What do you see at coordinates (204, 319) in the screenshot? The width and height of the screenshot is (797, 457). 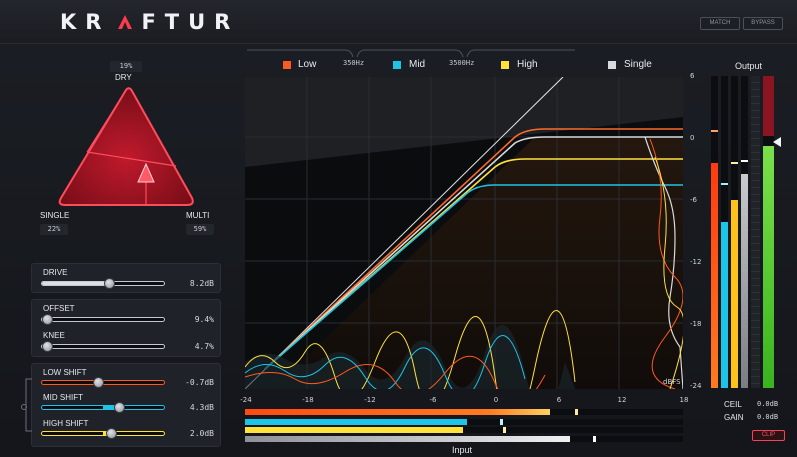 I see `offset-value: 9.4%` at bounding box center [204, 319].